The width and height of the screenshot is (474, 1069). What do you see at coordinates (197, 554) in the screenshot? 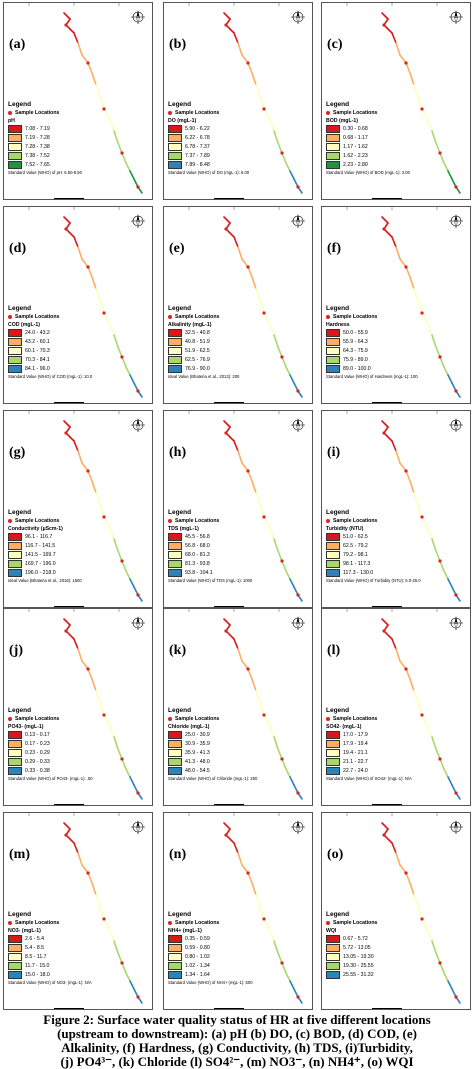
I see `legend-class-label: 68.0 - 81.3` at bounding box center [197, 554].